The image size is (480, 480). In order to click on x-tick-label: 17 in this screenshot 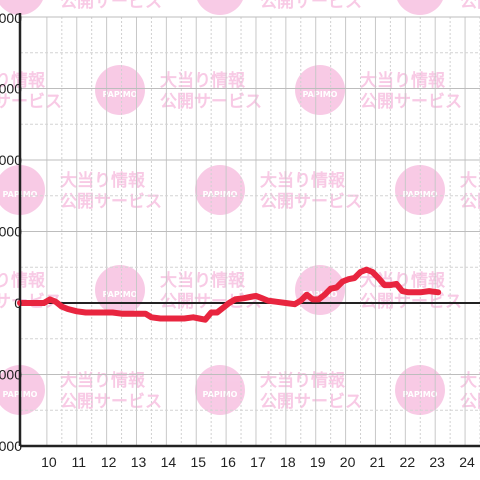, I will do `click(258, 462)`.